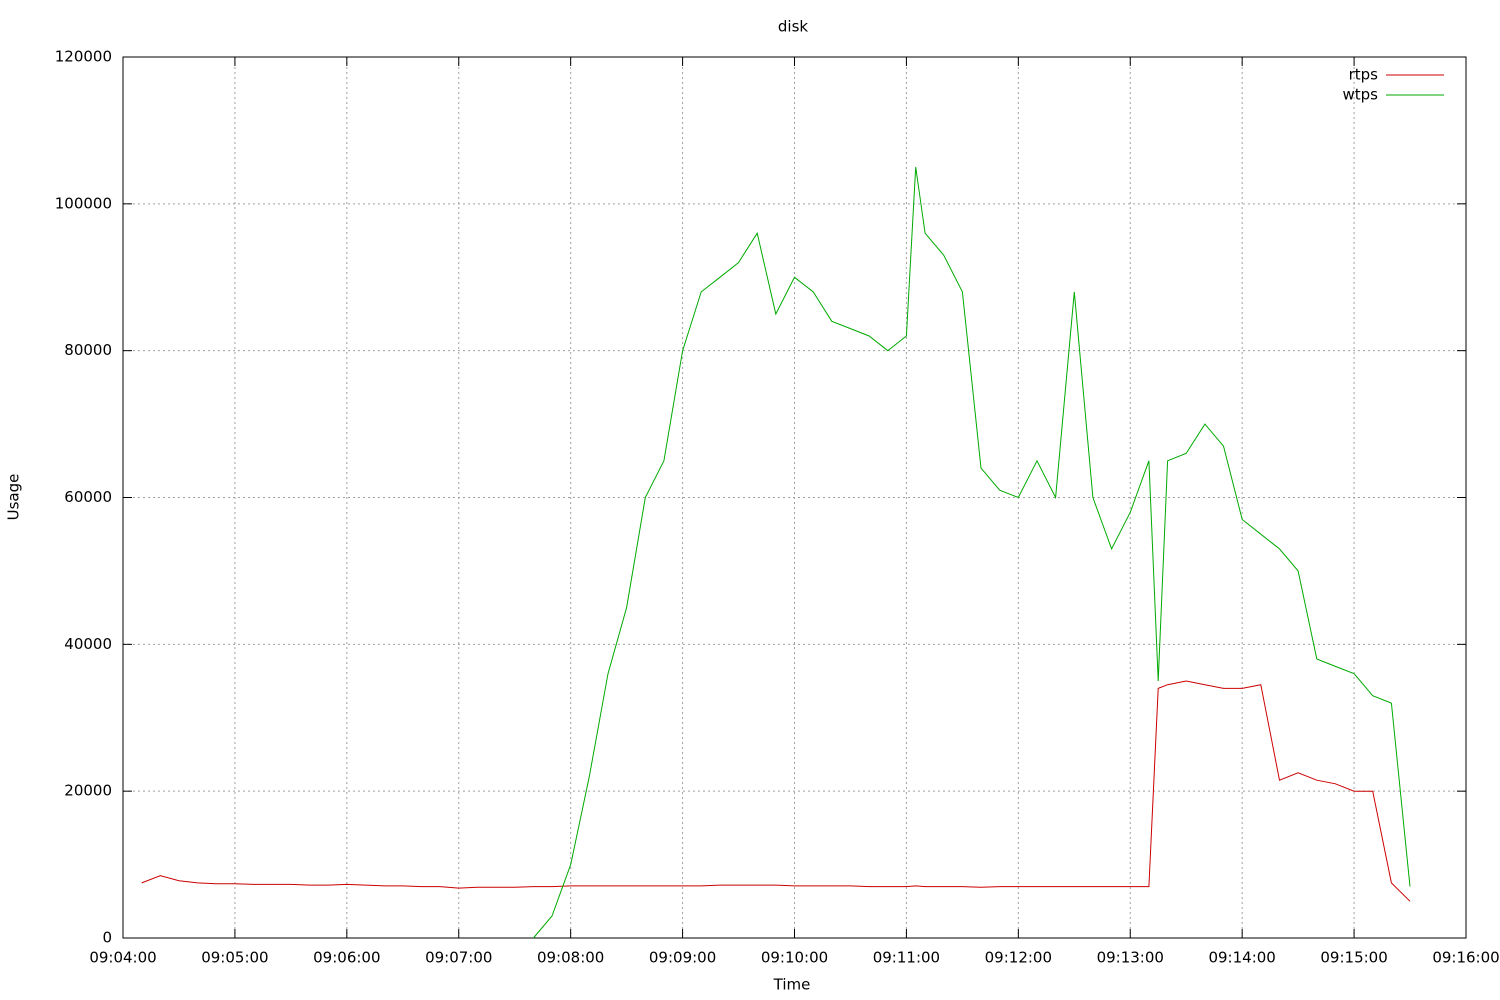  Describe the element at coordinates (83, 203) in the screenshot. I see `y-tick-label: 100000` at that location.